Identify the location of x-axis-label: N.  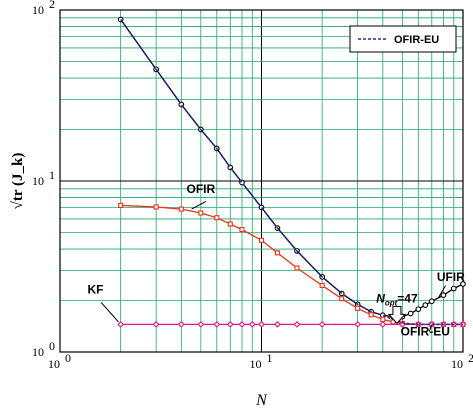
(261, 400).